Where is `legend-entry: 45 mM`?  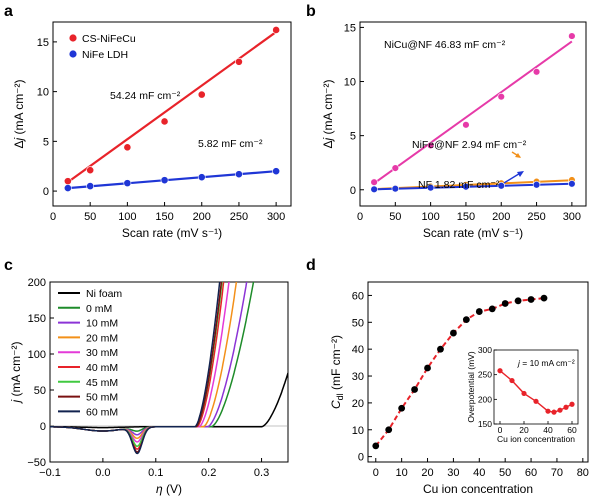 legend-entry: 45 mM is located at coordinates (102, 383).